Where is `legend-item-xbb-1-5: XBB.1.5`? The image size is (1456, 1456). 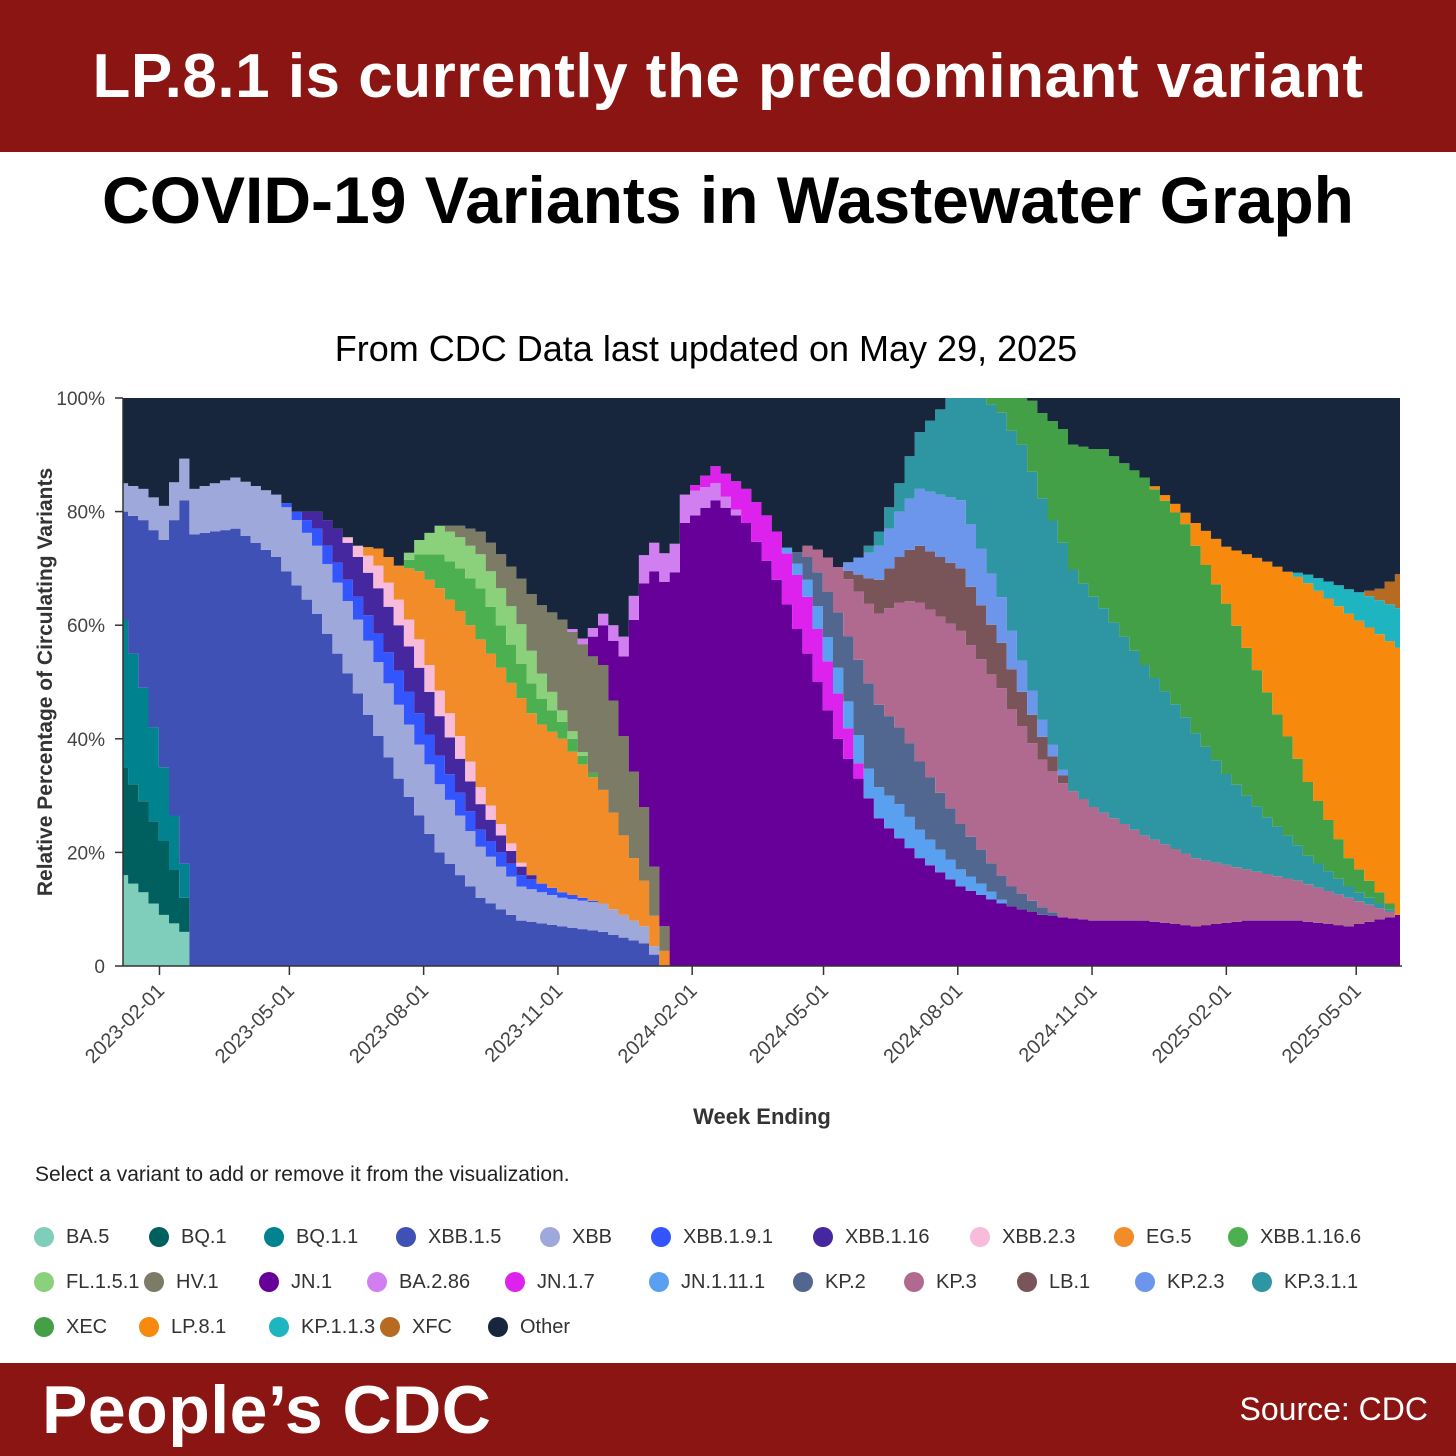
legend-item-xbb-1-5: XBB.1.5 is located at coordinates (448, 1237).